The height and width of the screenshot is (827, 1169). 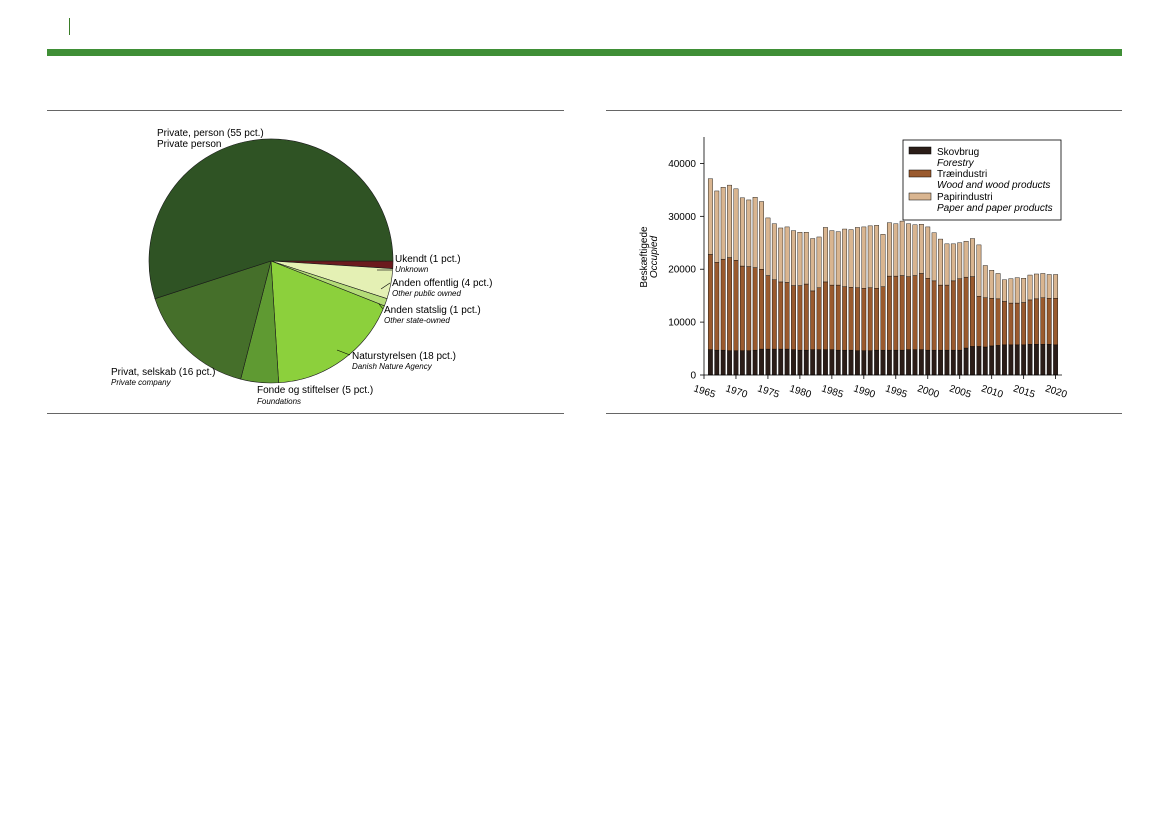 I want to click on legend-swatch-forestry, so click(x=920, y=150).